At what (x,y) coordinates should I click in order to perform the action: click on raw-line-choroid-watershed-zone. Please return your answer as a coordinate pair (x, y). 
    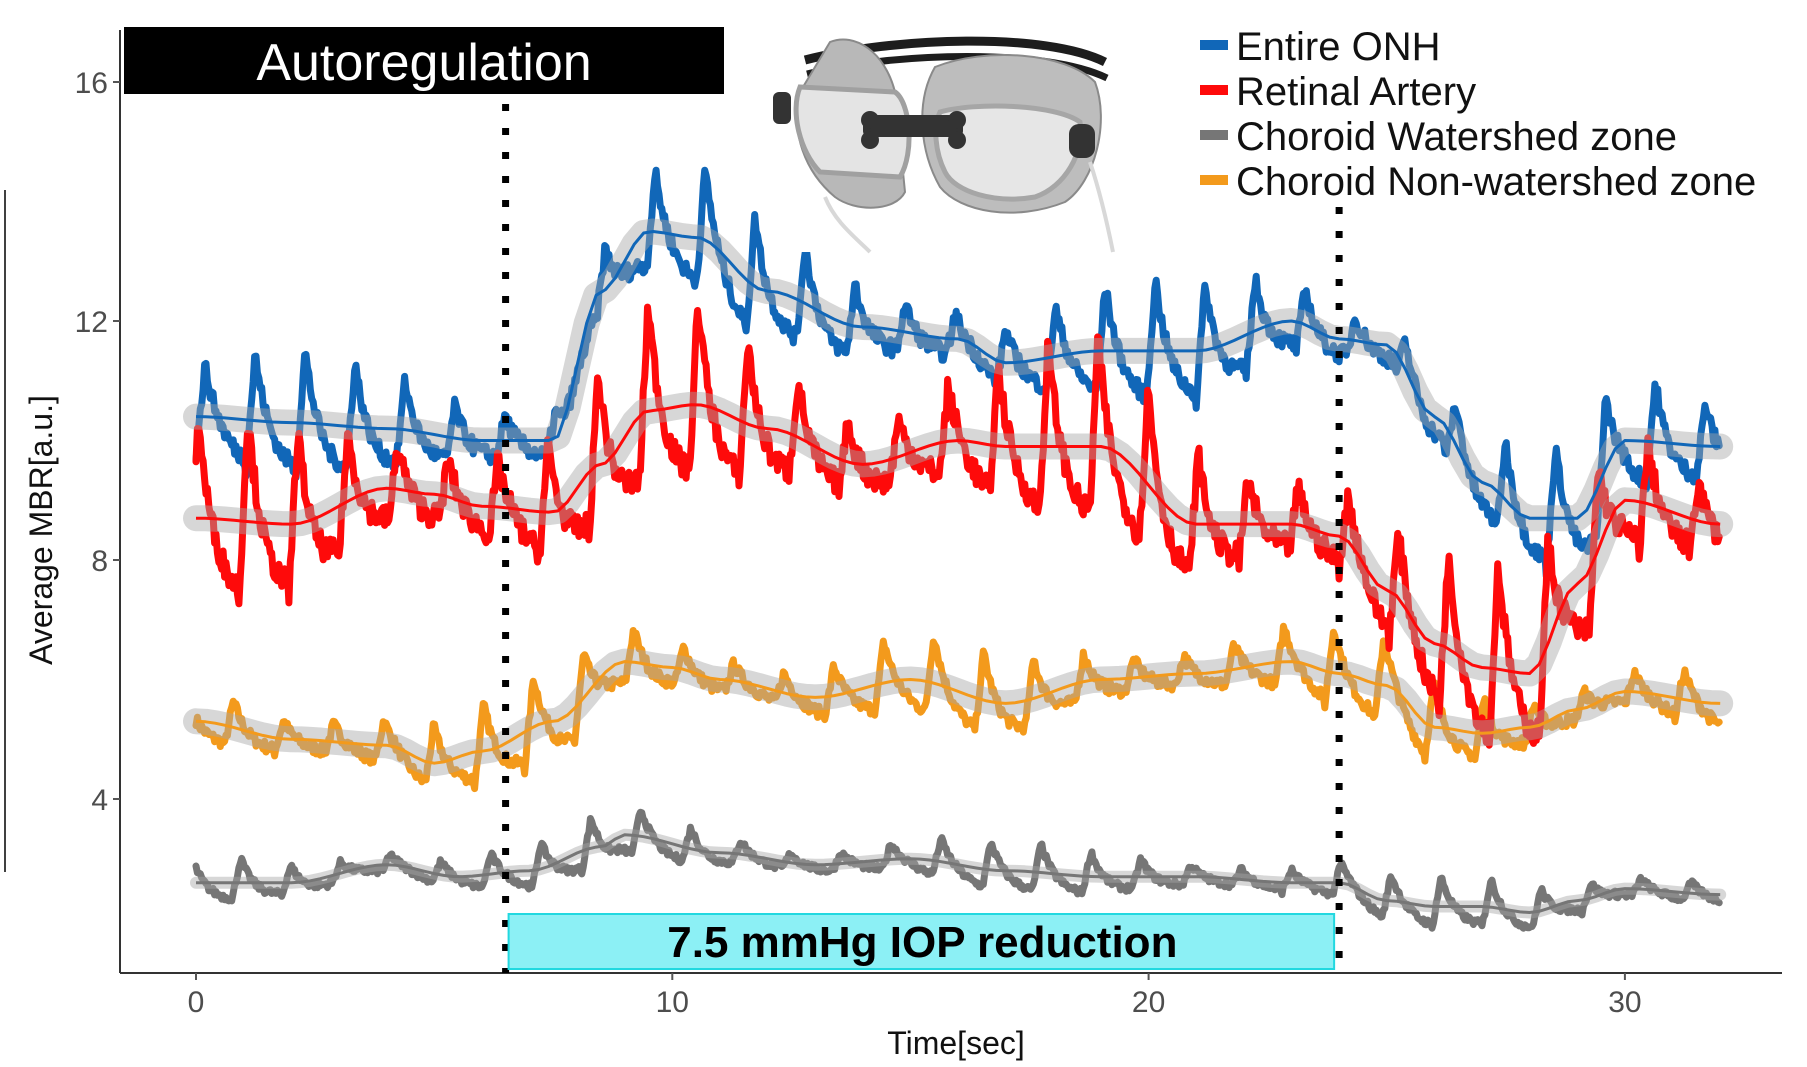
    Looking at the image, I should click on (957, 870).